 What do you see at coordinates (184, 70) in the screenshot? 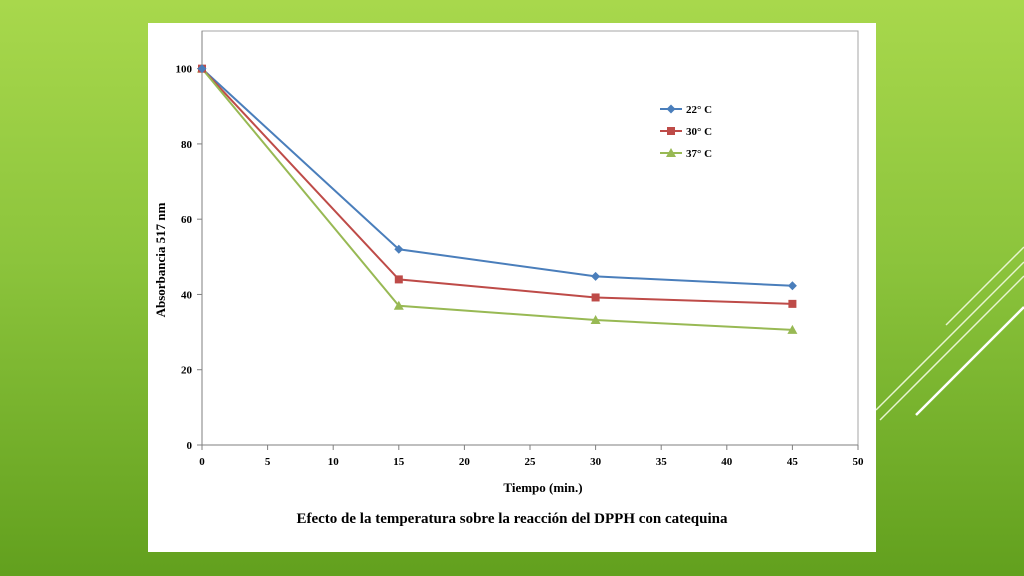
I see `y-tick-label: 100` at bounding box center [184, 70].